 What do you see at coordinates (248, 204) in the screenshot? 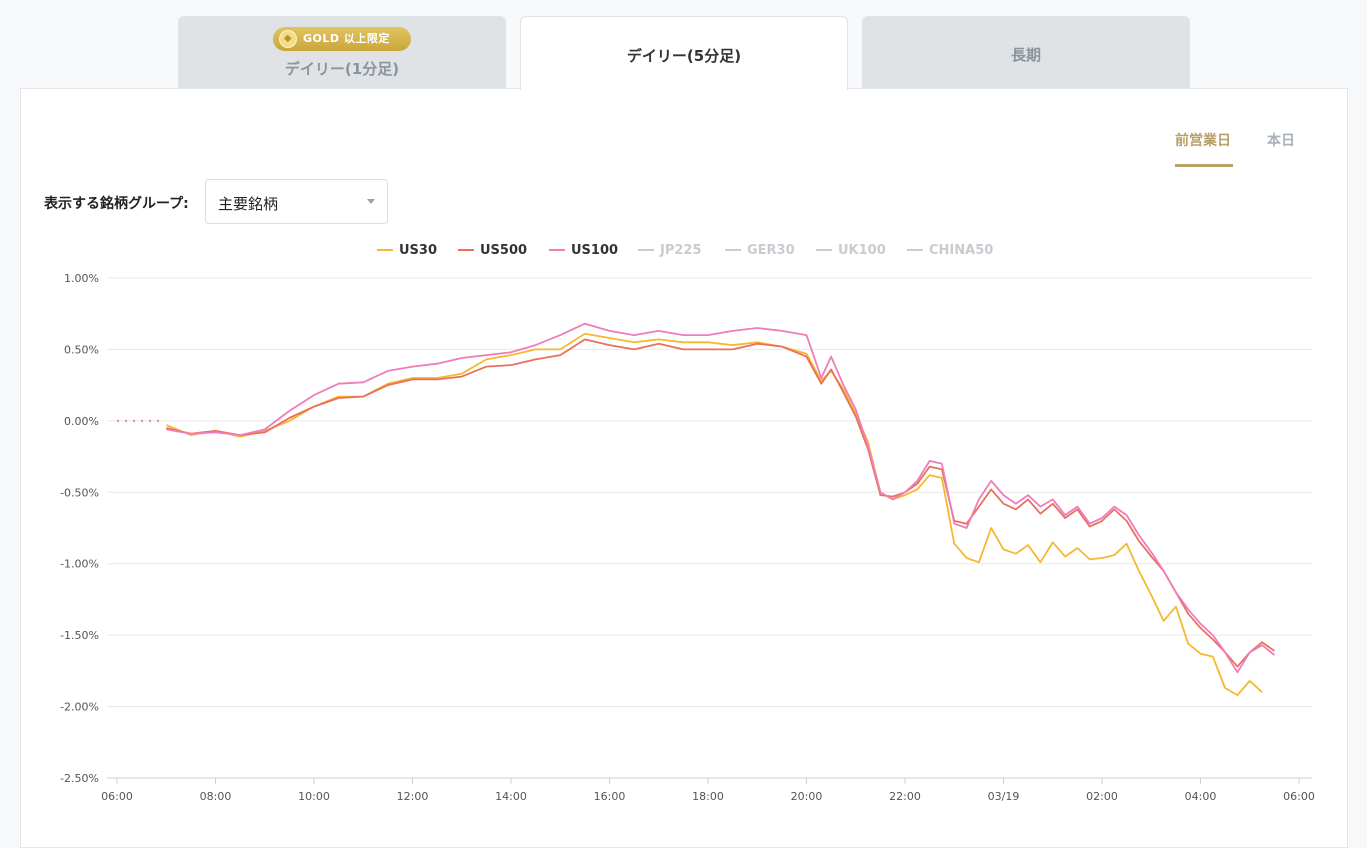
I see `group-select-value: 主要銘柄` at bounding box center [248, 204].